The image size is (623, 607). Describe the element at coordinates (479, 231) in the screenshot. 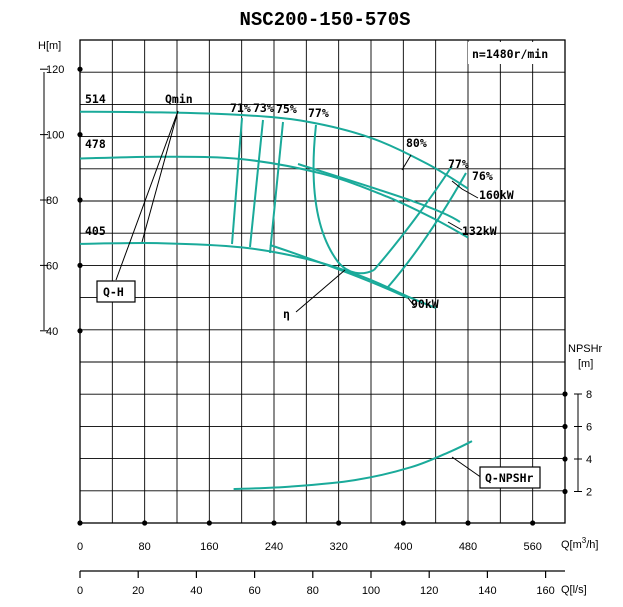

I see `label-power-132: 132kW` at that location.